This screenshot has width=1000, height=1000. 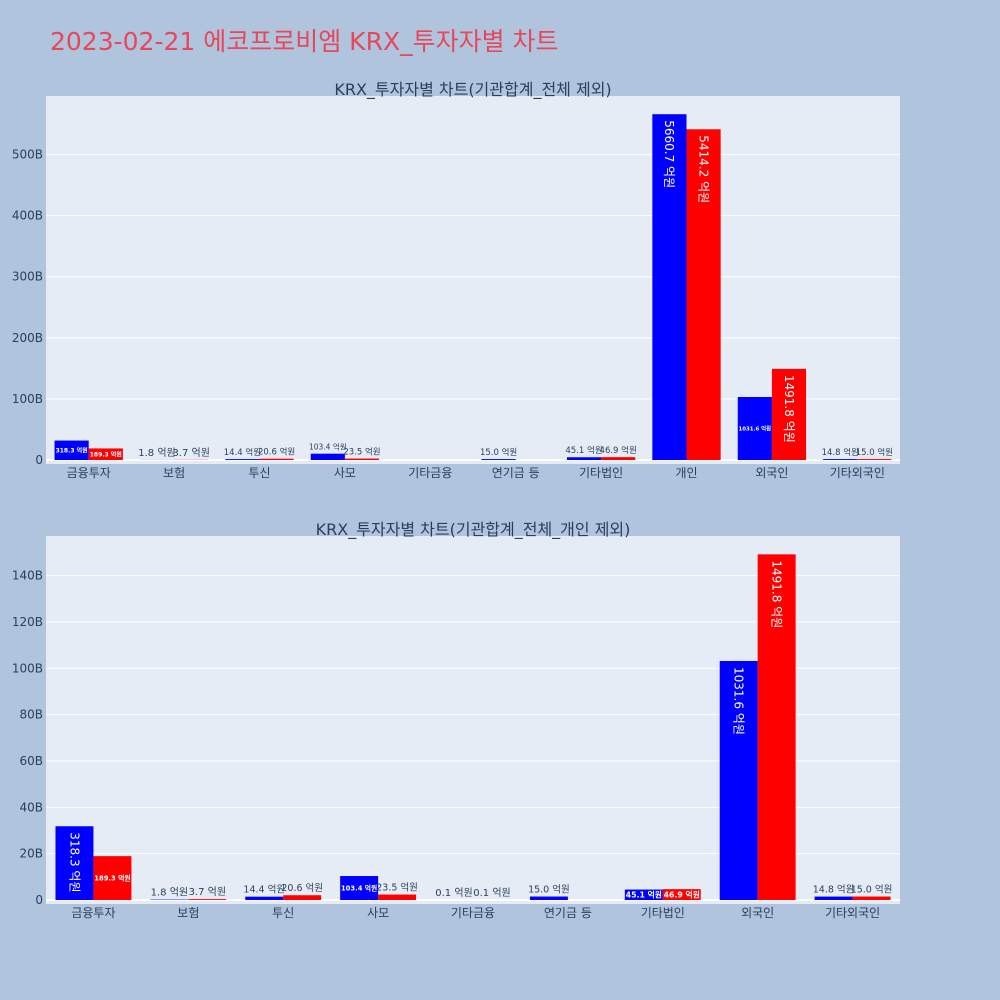 What do you see at coordinates (27, 277) in the screenshot?
I see `y-tick-label: 300B` at bounding box center [27, 277].